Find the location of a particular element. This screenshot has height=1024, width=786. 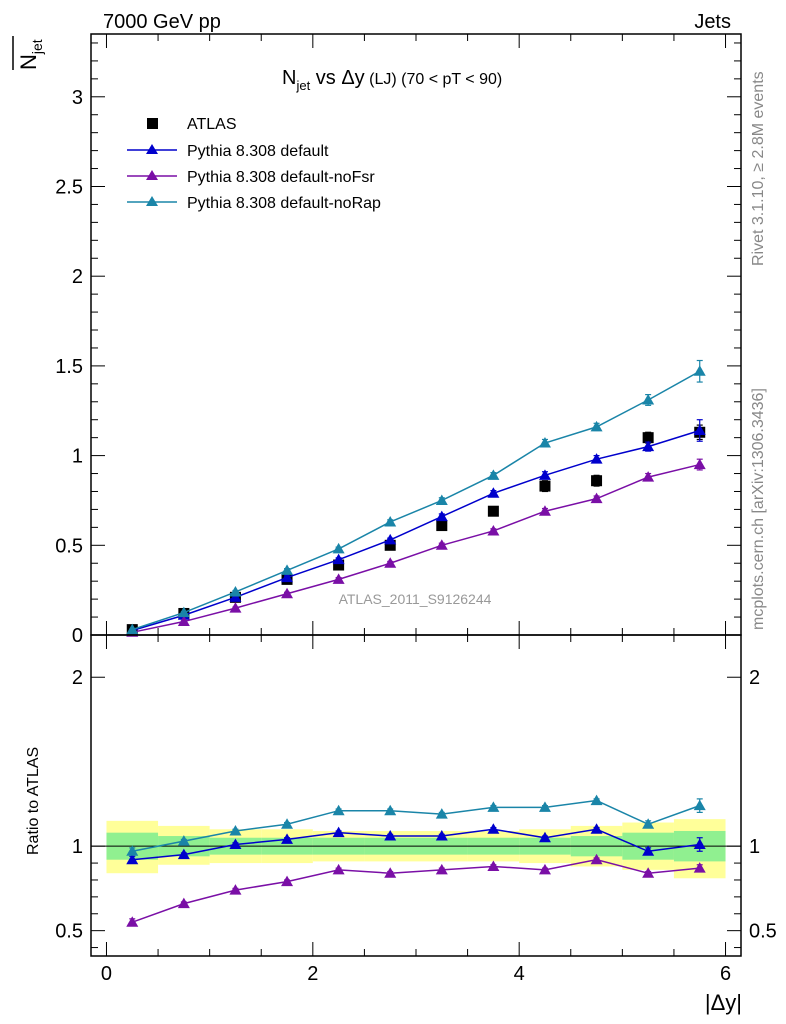

legend-label-norap: Pythia 8.308 default-noRap is located at coordinates (284, 203).